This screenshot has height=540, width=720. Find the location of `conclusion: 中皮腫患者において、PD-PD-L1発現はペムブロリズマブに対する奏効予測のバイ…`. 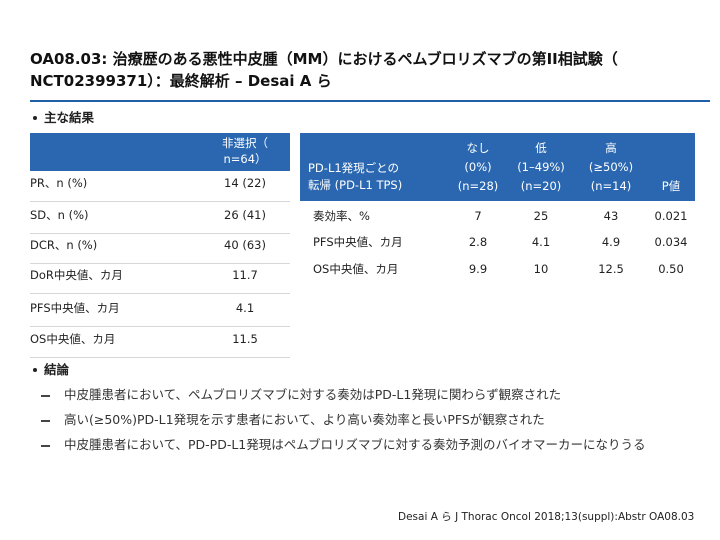

conclusion: 中皮腫患者において、PD-PD-L1発現はペムブロリズマブに対する奏効予測のバイ… is located at coordinates (355, 444).